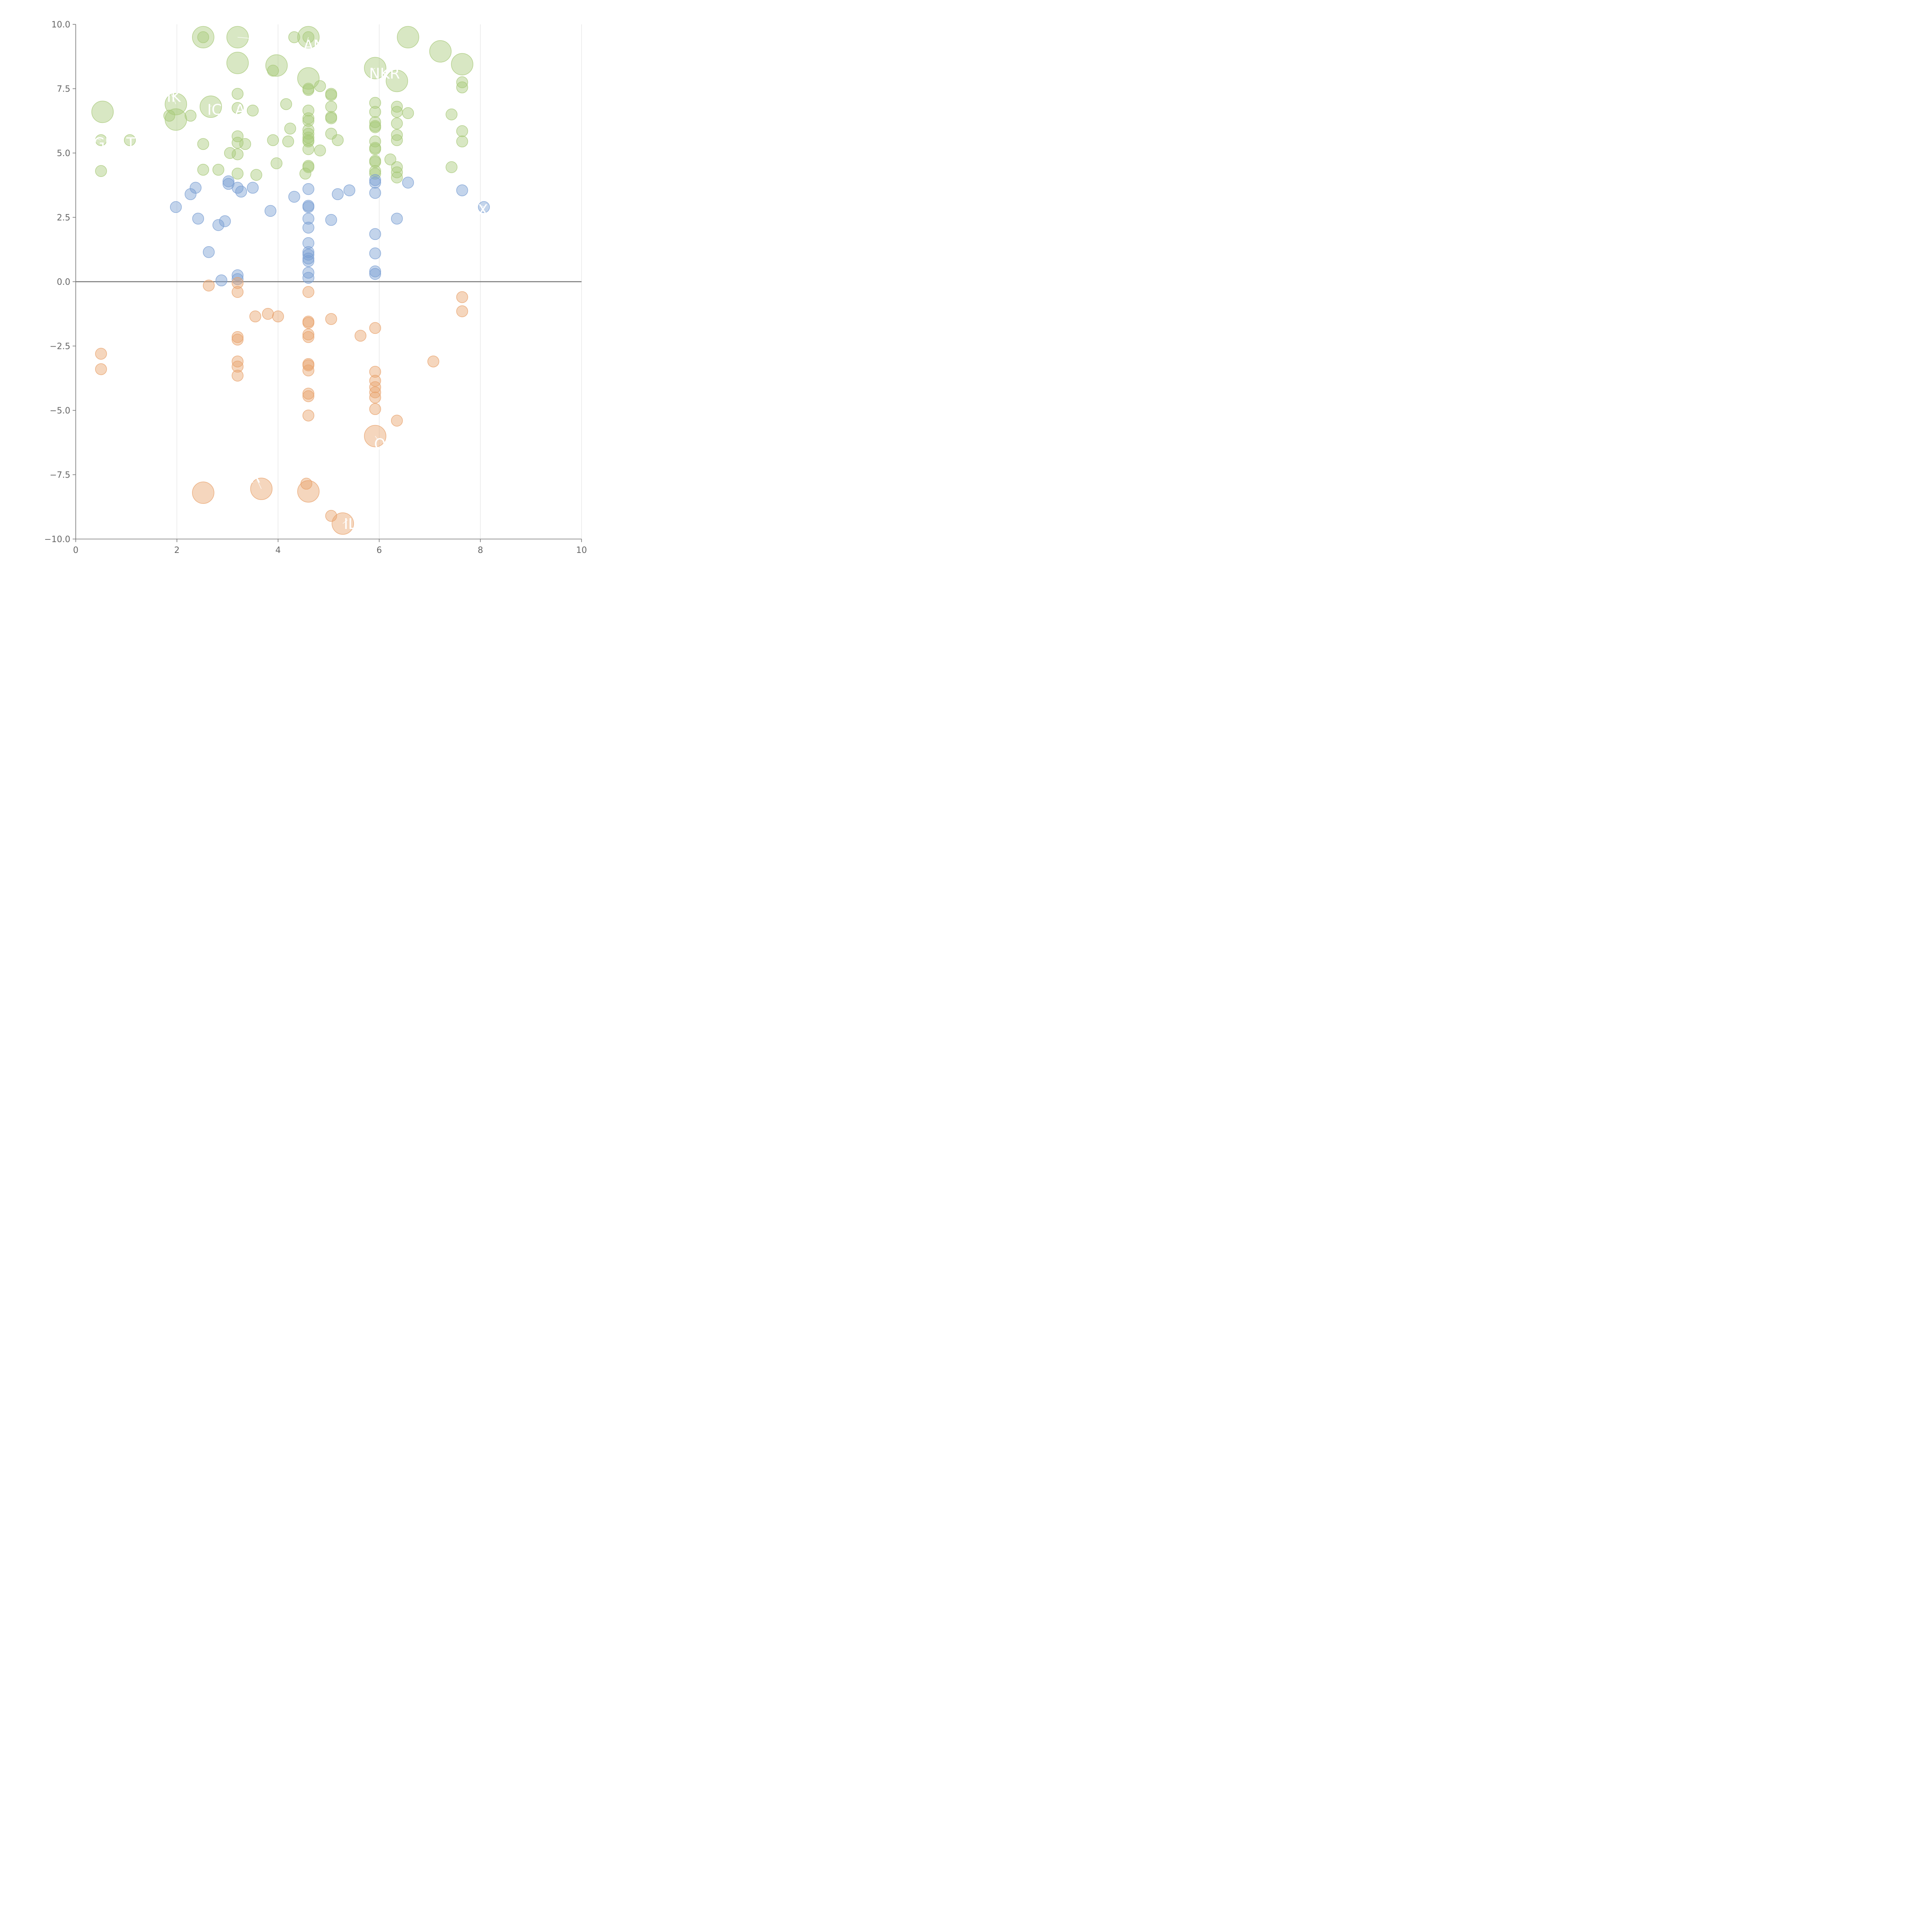 Image resolution: width=1932 pixels, height=1932 pixels. Describe the element at coordinates (60, 282) in the screenshot. I see `y-axis-ticks: 10.0 7.5 5.0 2.5 0.0 −2.5 −5.0 −7.5 −10.0` at that location.